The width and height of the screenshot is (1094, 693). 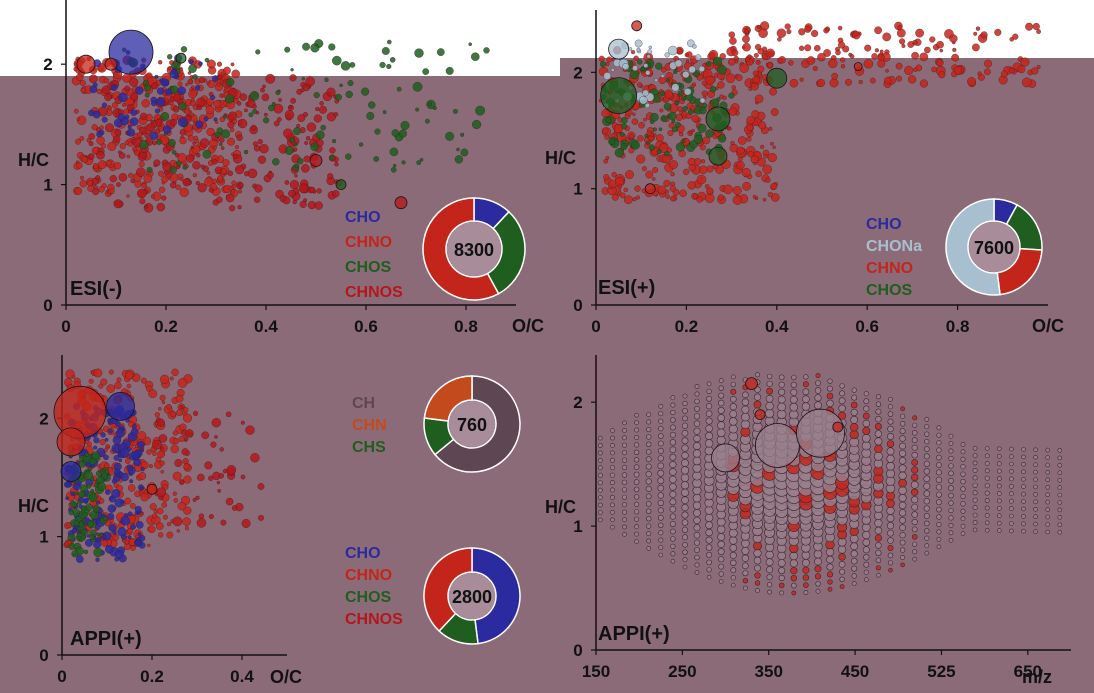 I want to click on panel-title: ESI(-), so click(x=96, y=289).